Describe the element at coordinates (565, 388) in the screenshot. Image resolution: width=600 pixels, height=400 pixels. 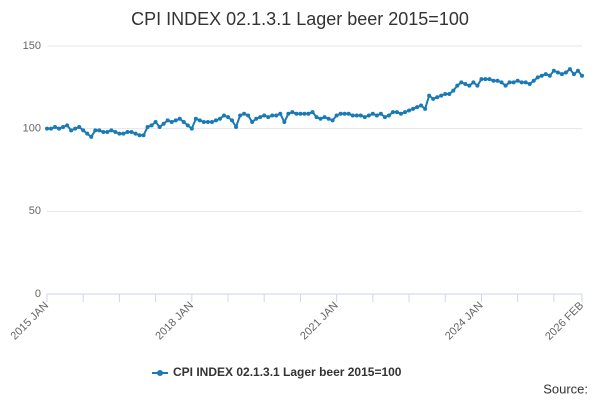
I see `source: Source:` at that location.